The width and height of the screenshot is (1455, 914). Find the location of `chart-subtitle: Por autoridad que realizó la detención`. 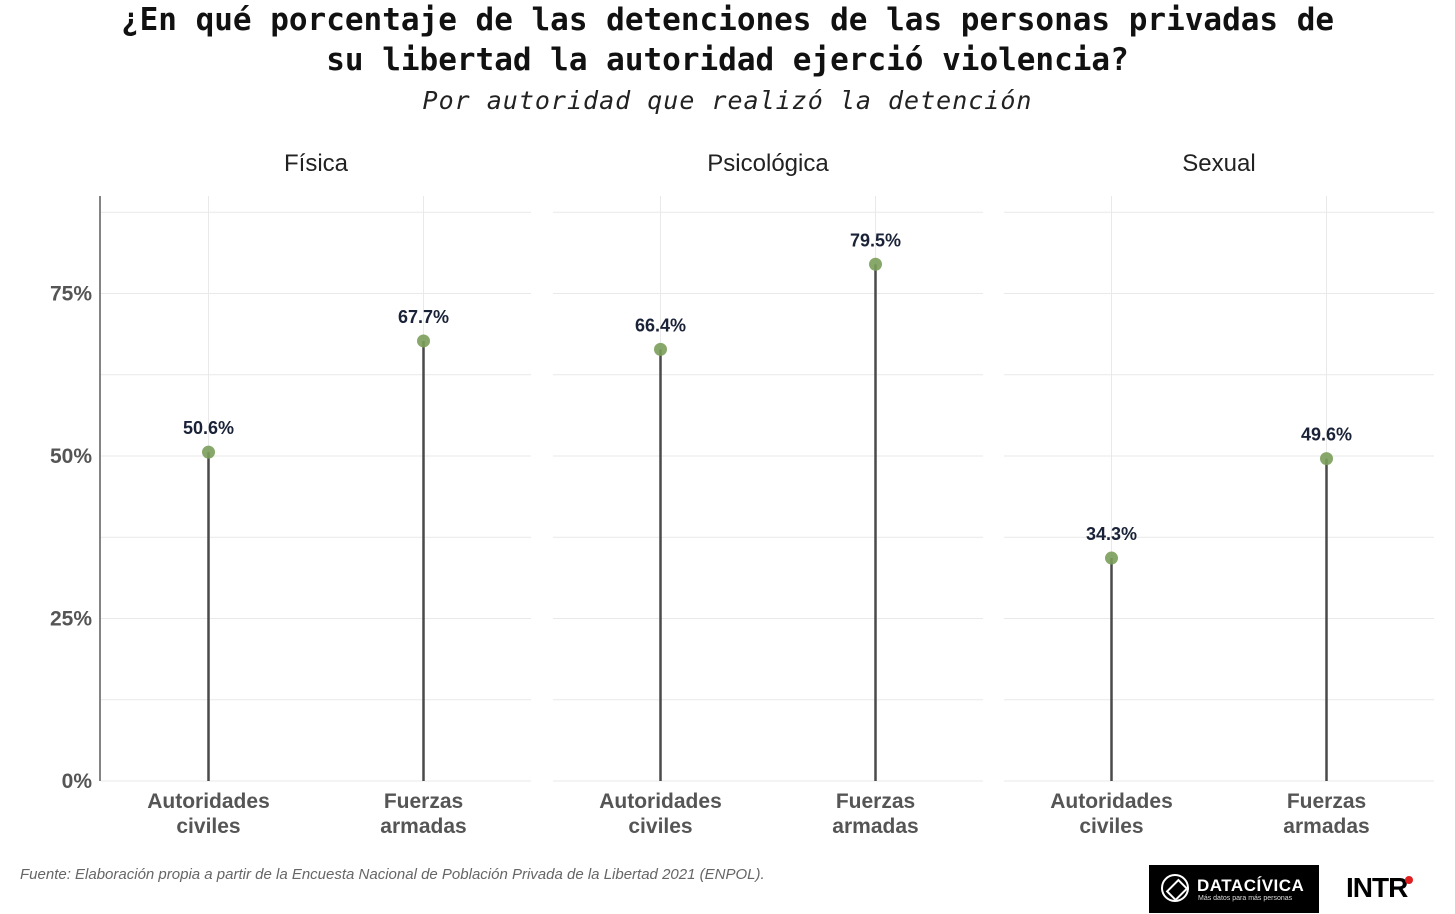

chart-subtitle: Por autoridad que realizó la detención is located at coordinates (727, 100).